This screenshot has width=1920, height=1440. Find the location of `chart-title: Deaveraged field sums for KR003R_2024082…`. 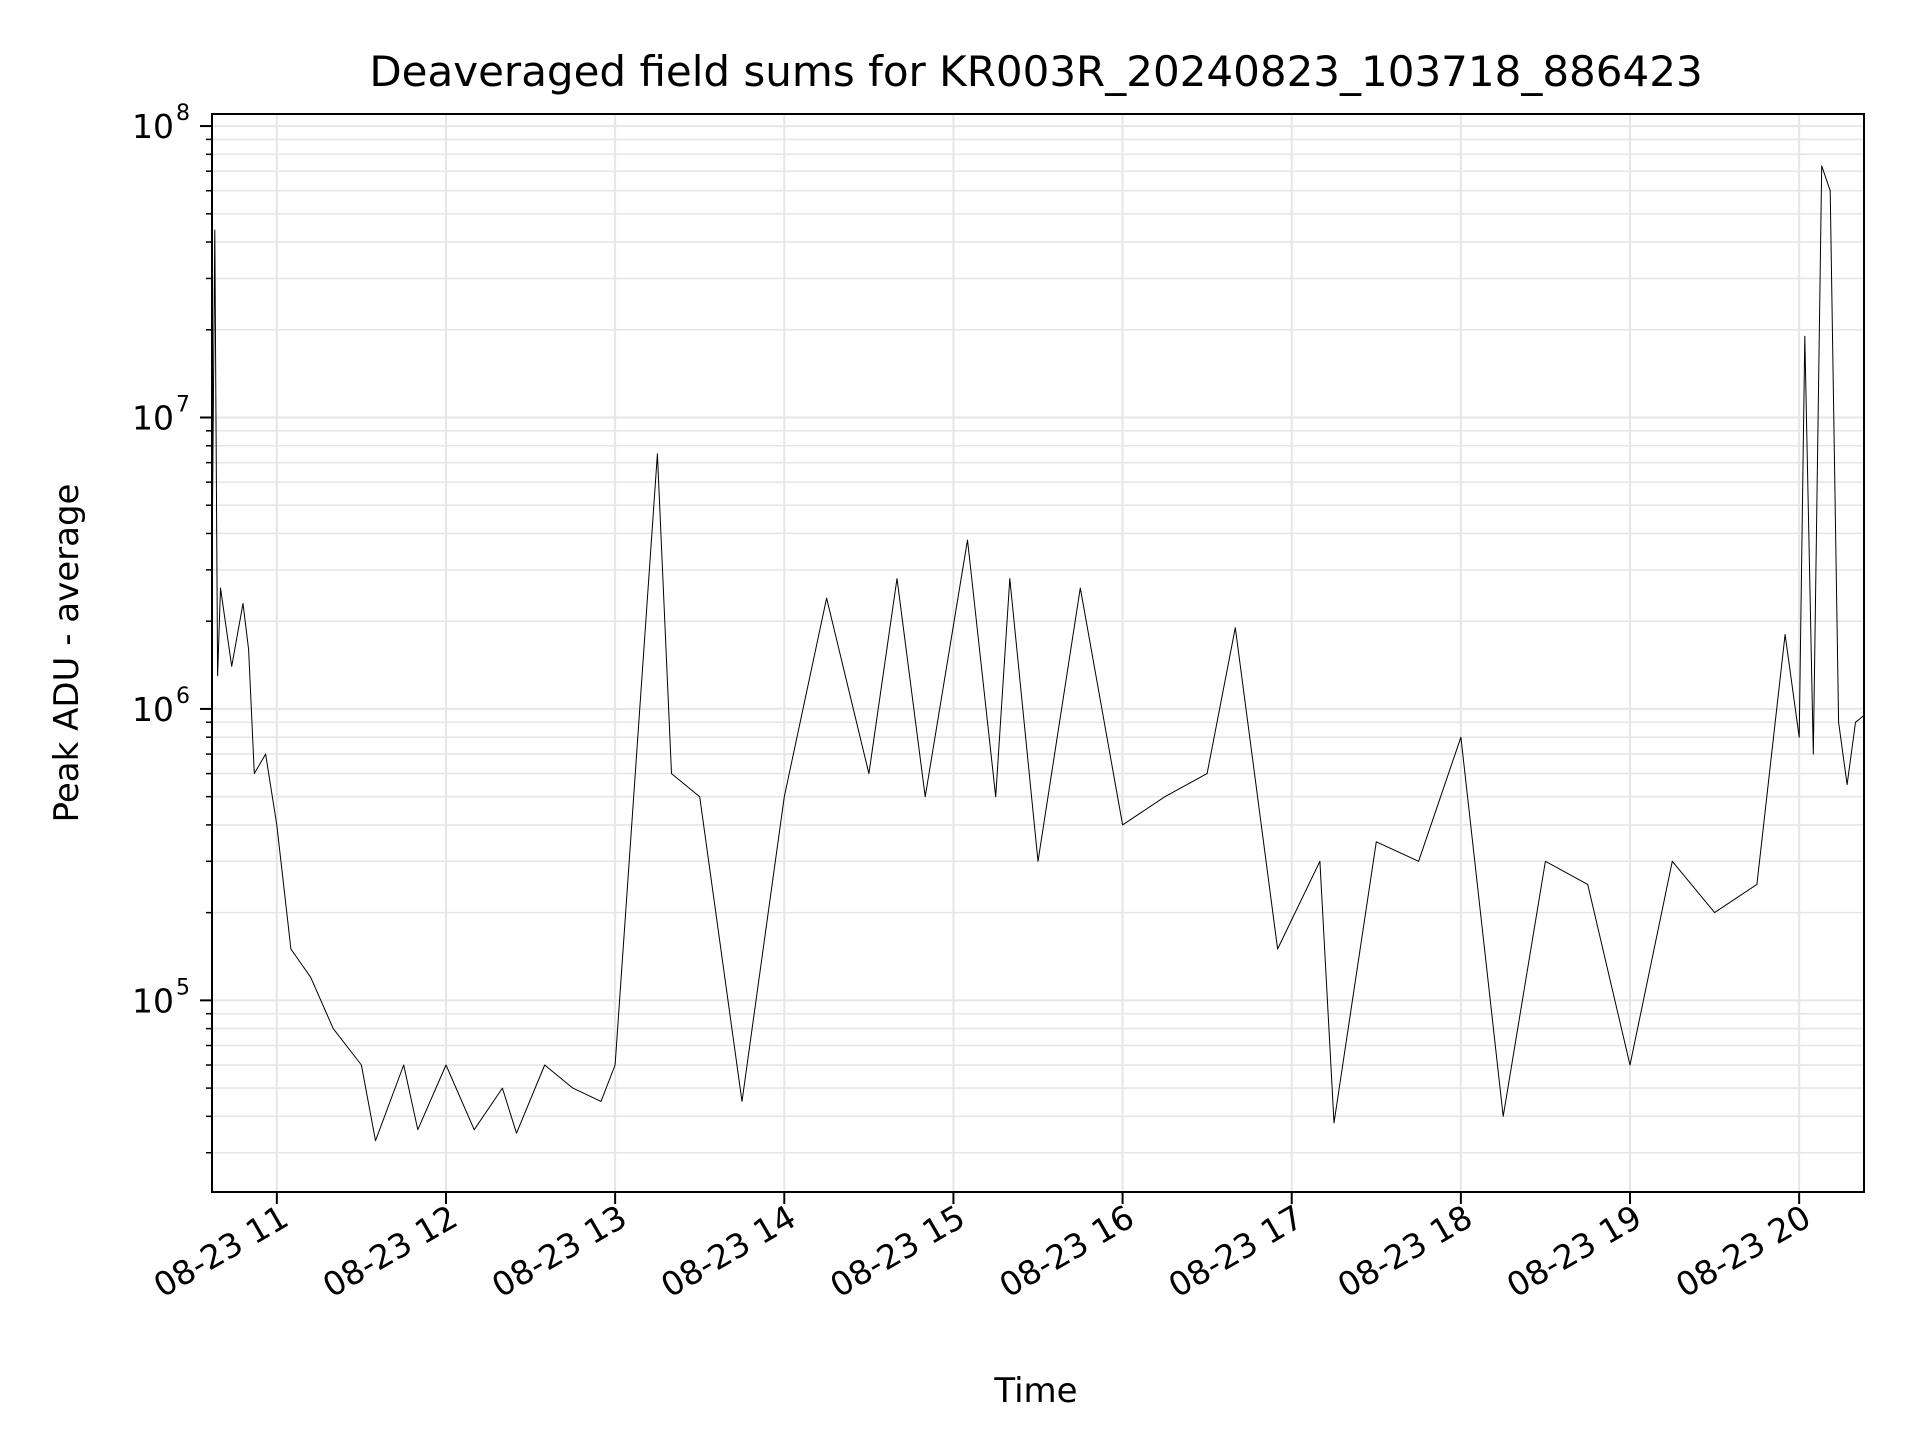

chart-title: Deaveraged field sums for KR003R_2024082… is located at coordinates (1035, 71).